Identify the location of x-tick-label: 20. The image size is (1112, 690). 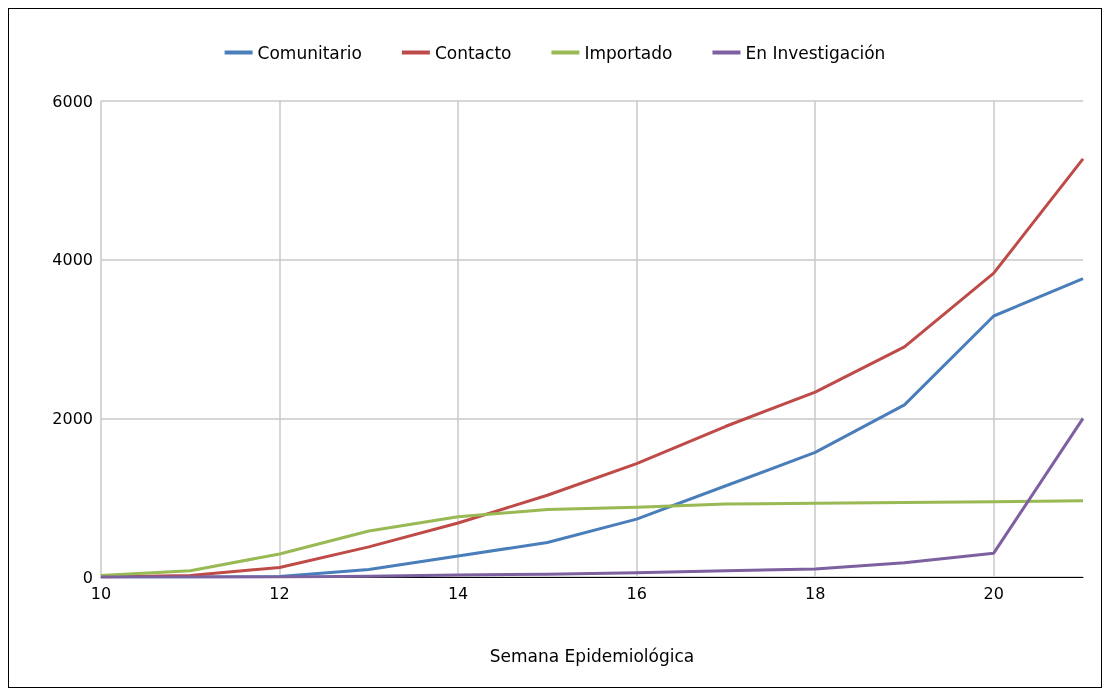
(993, 593).